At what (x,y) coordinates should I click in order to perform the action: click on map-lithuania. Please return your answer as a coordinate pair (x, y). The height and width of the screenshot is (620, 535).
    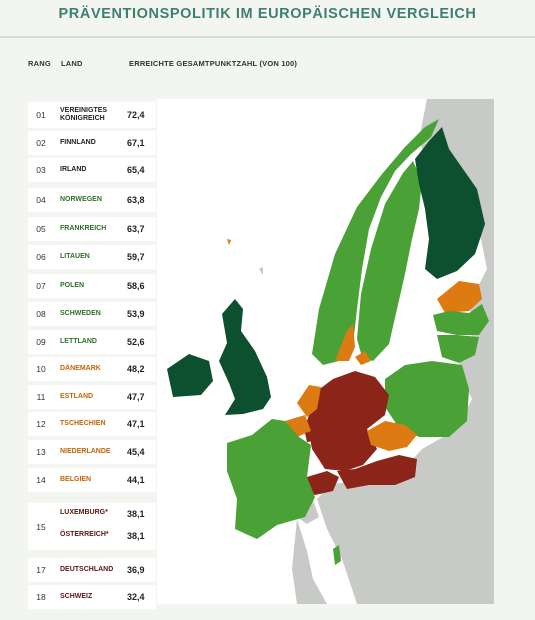
    Looking at the image, I should click on (458, 349).